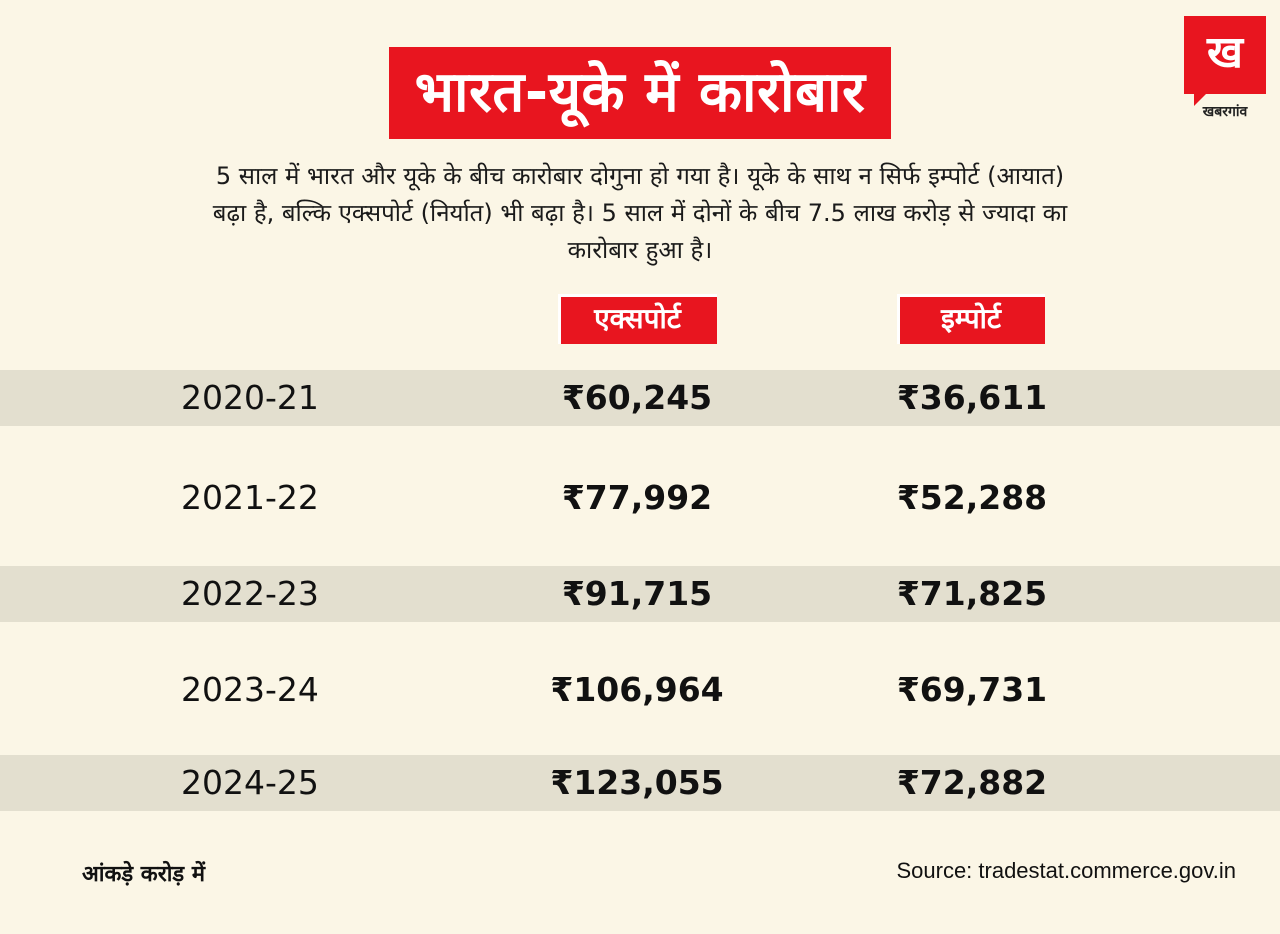 This screenshot has height=934, width=1280. What do you see at coordinates (1225, 61) in the screenshot?
I see `logo-mark: ख` at bounding box center [1225, 61].